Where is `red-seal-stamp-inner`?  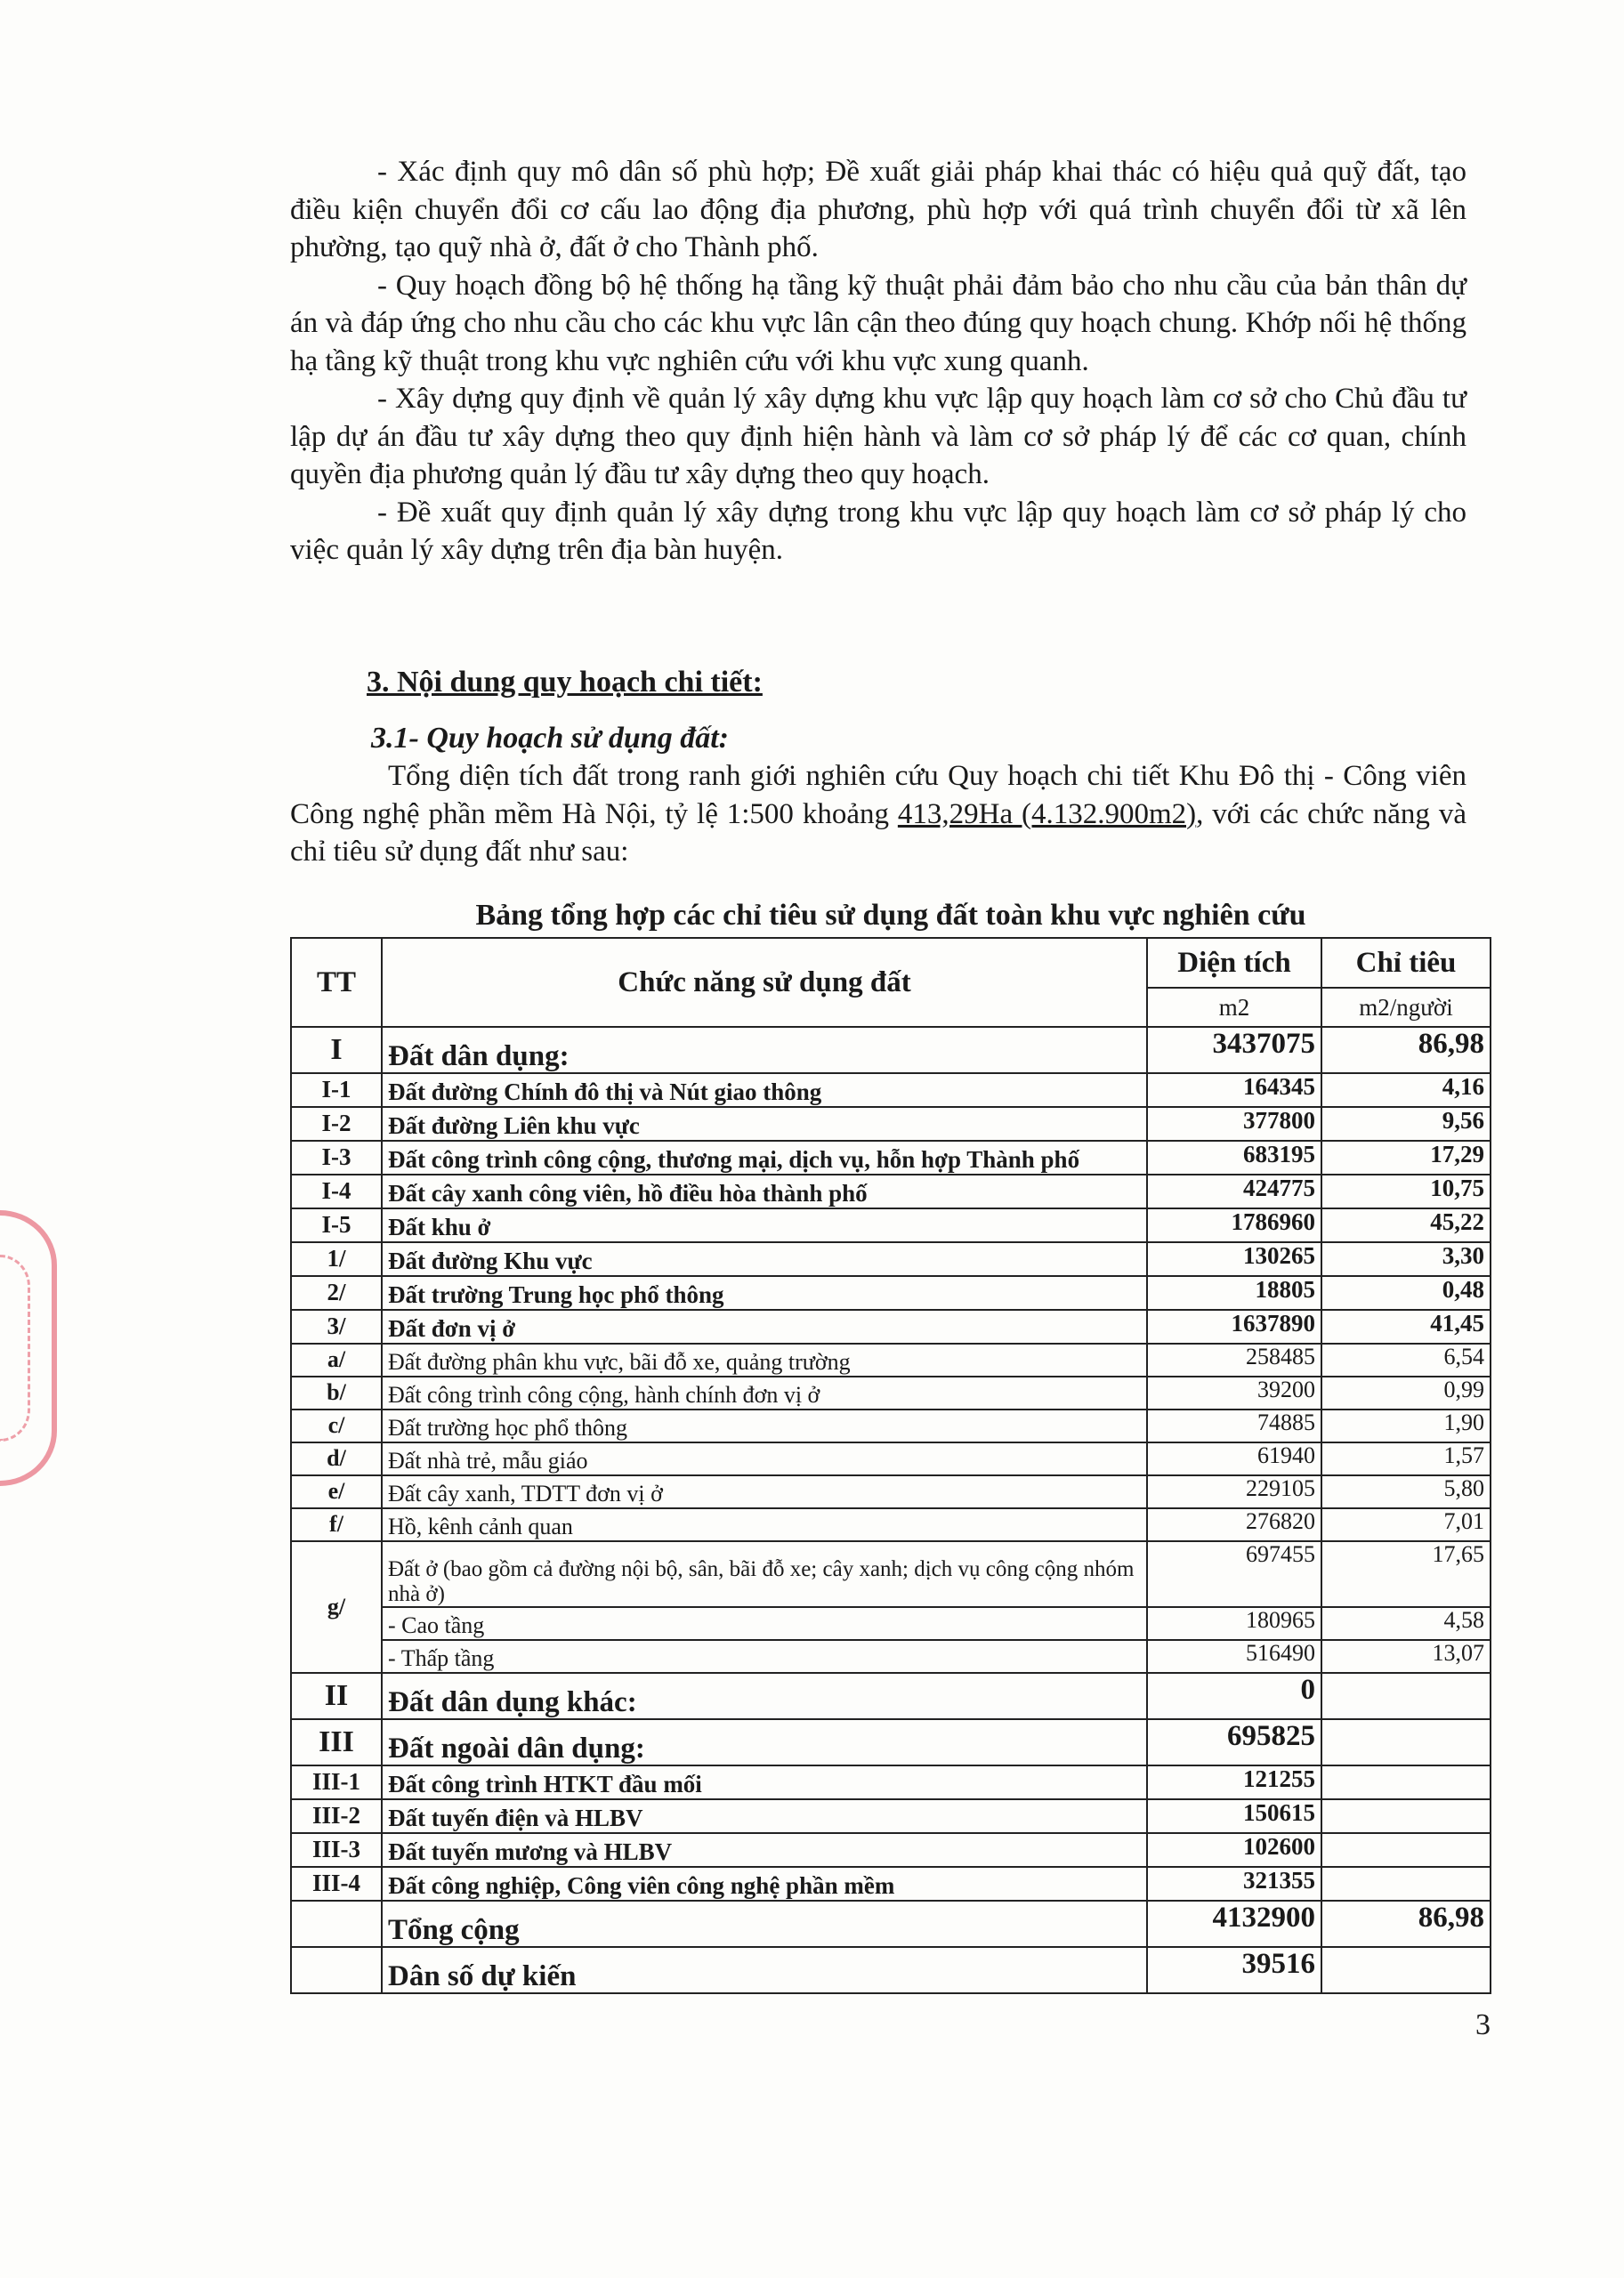
red-seal-stamp-inner is located at coordinates (15, 1348).